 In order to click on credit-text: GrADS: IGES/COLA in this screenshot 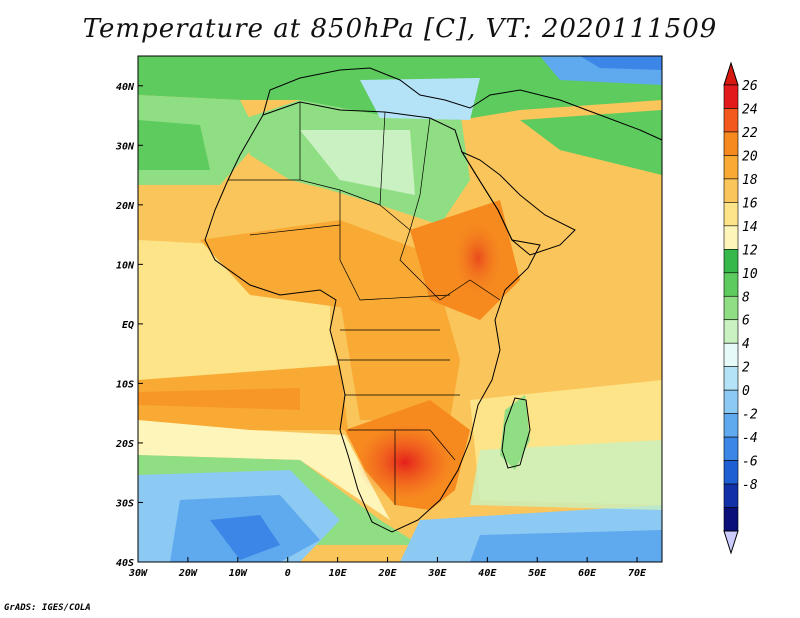, I will do `click(47, 608)`.